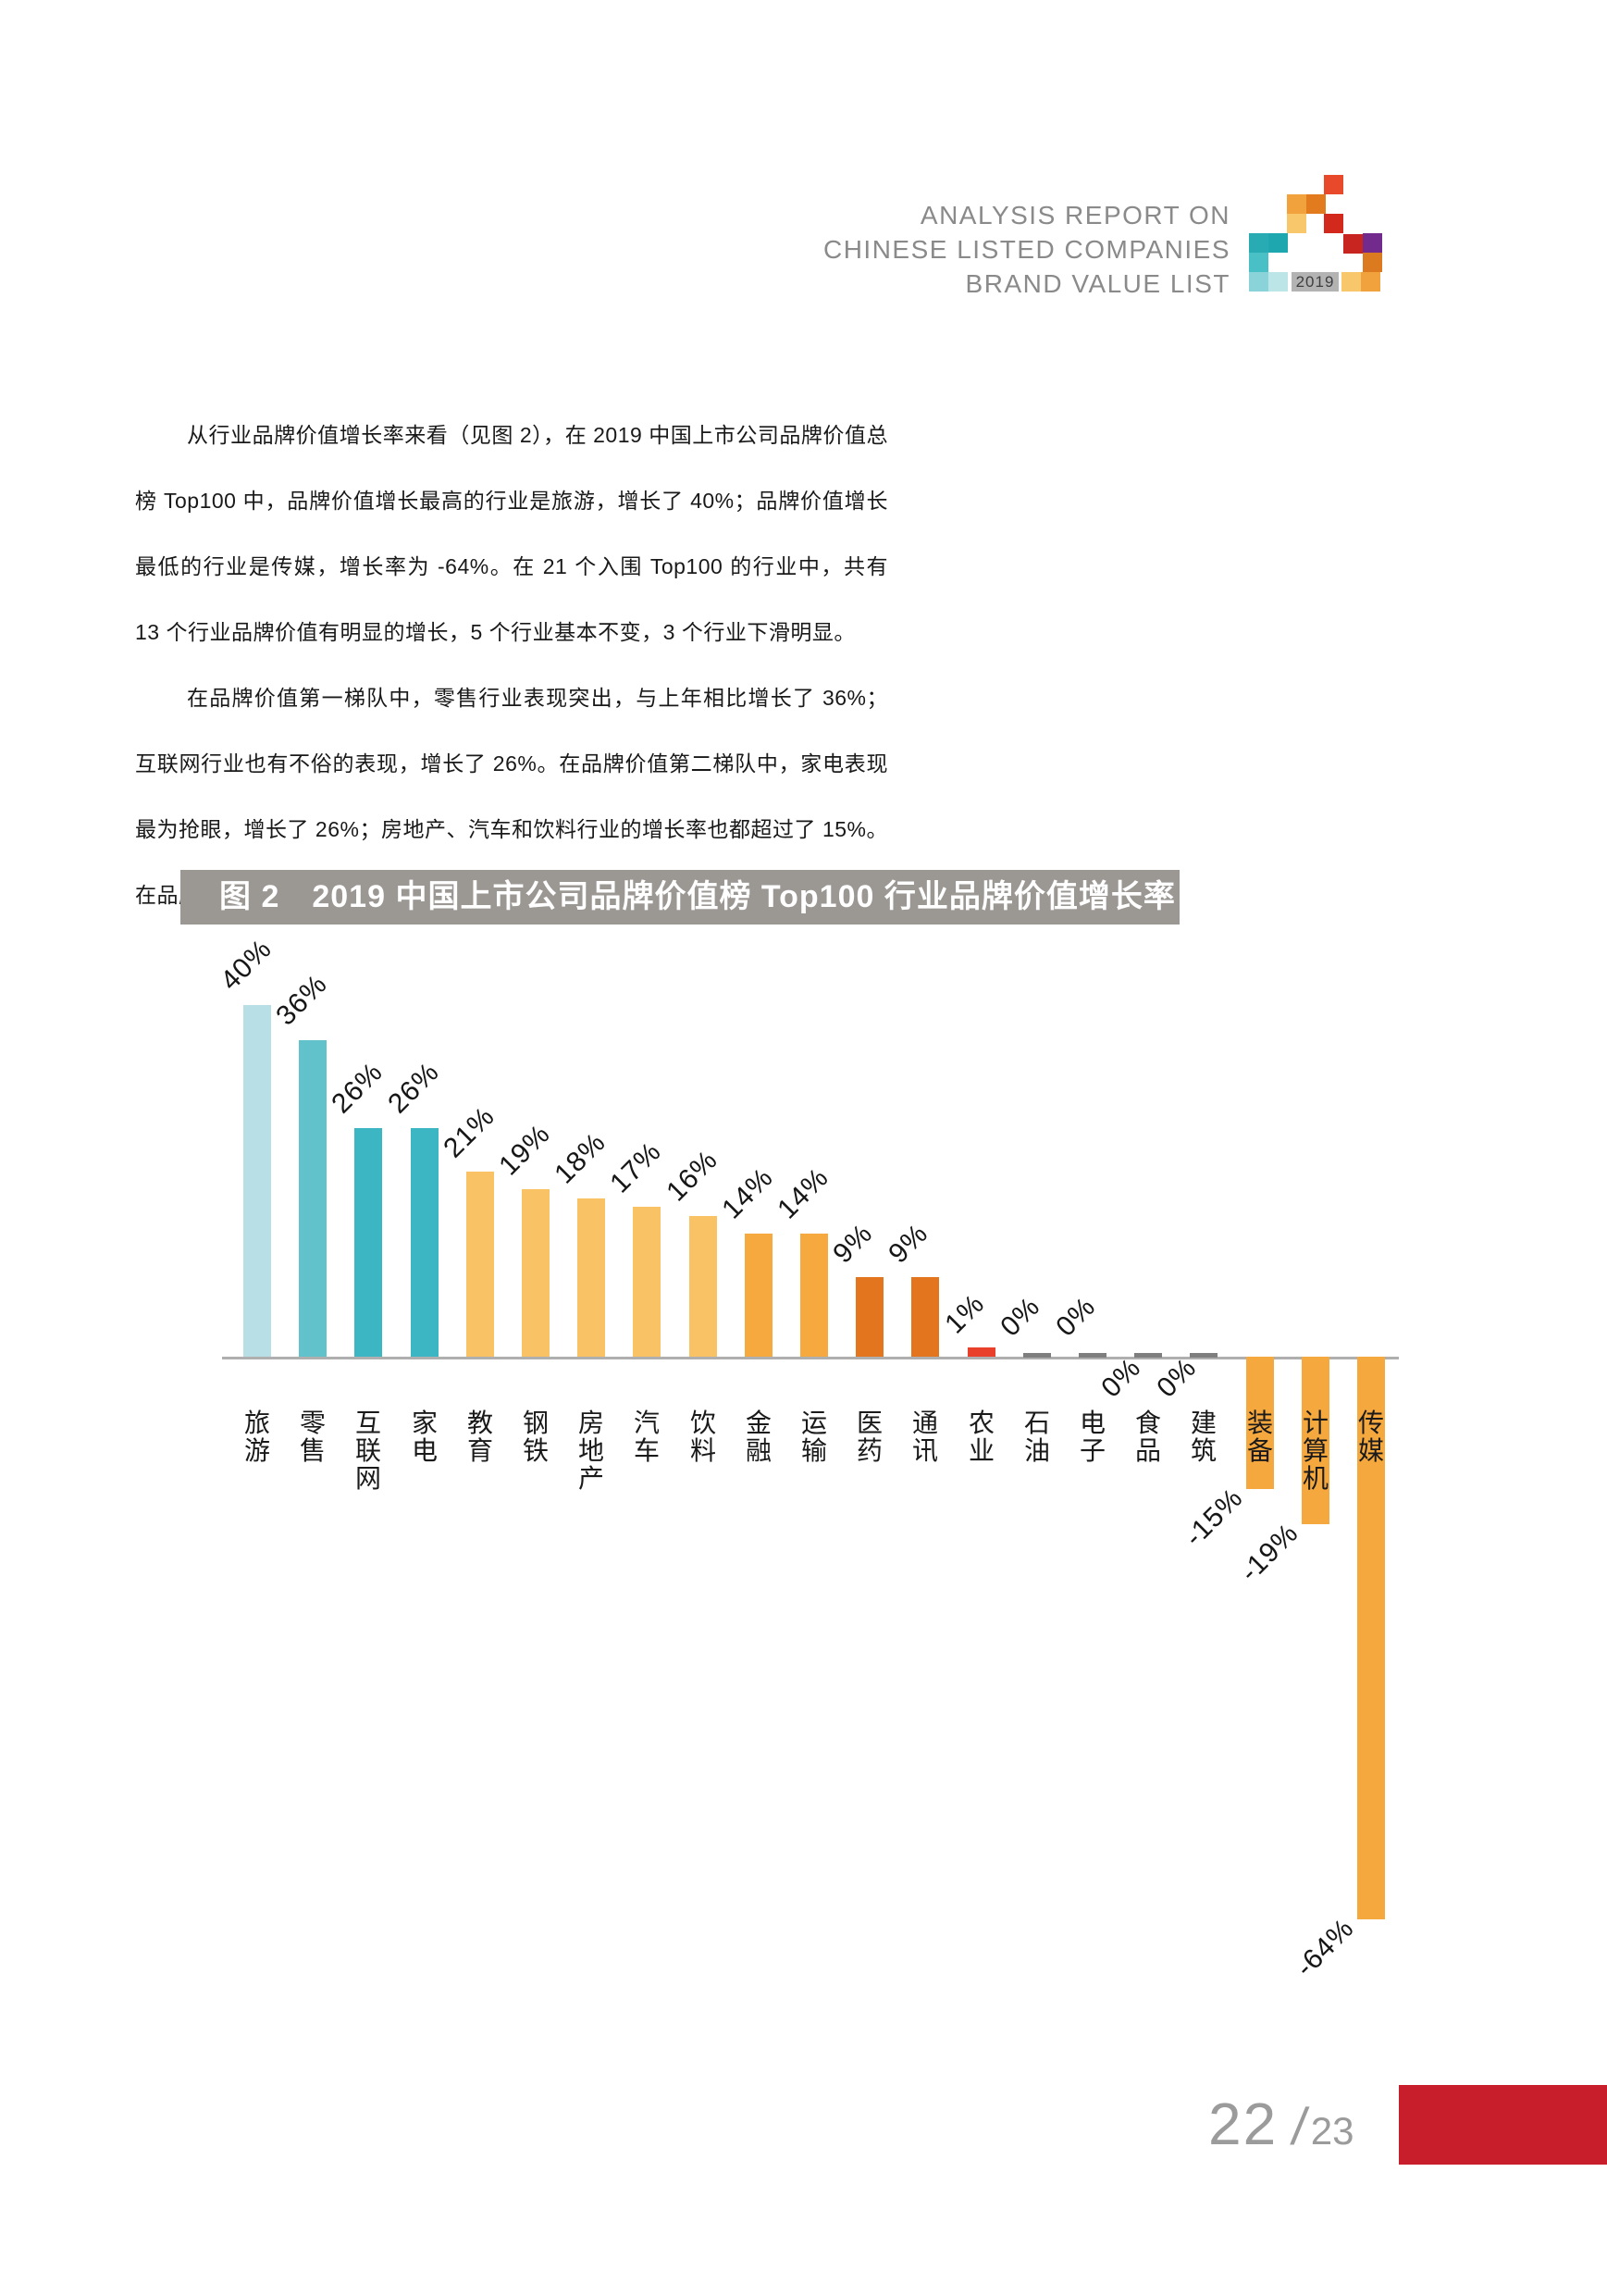 Image resolution: width=1607 pixels, height=2296 pixels. Describe the element at coordinates (525, 1150) in the screenshot. I see `bar-value-label: 19%` at that location.